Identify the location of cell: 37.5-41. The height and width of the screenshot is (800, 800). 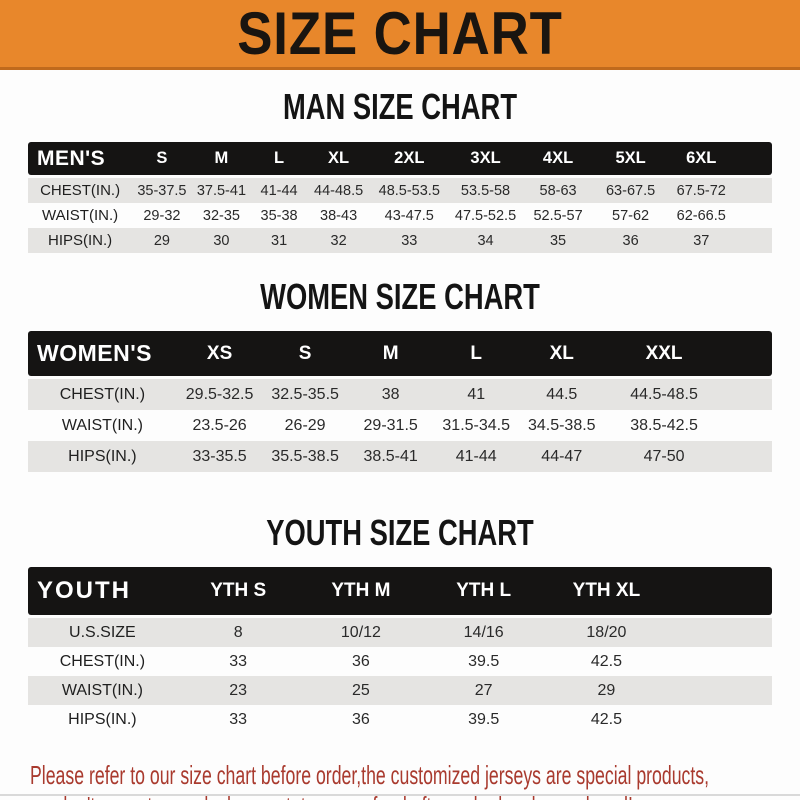
(221, 190).